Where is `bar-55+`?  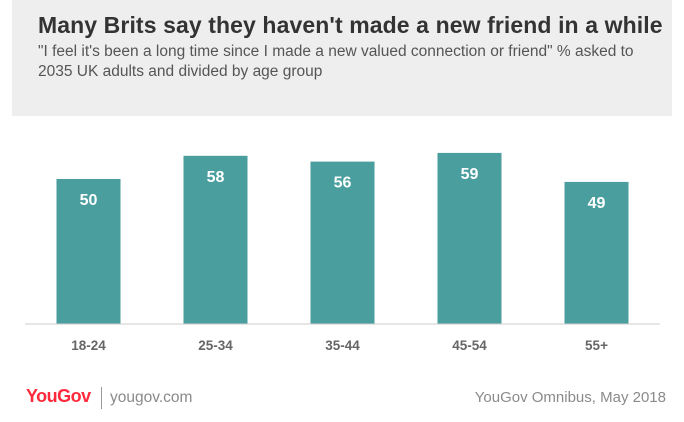
bar-55+ is located at coordinates (596, 252).